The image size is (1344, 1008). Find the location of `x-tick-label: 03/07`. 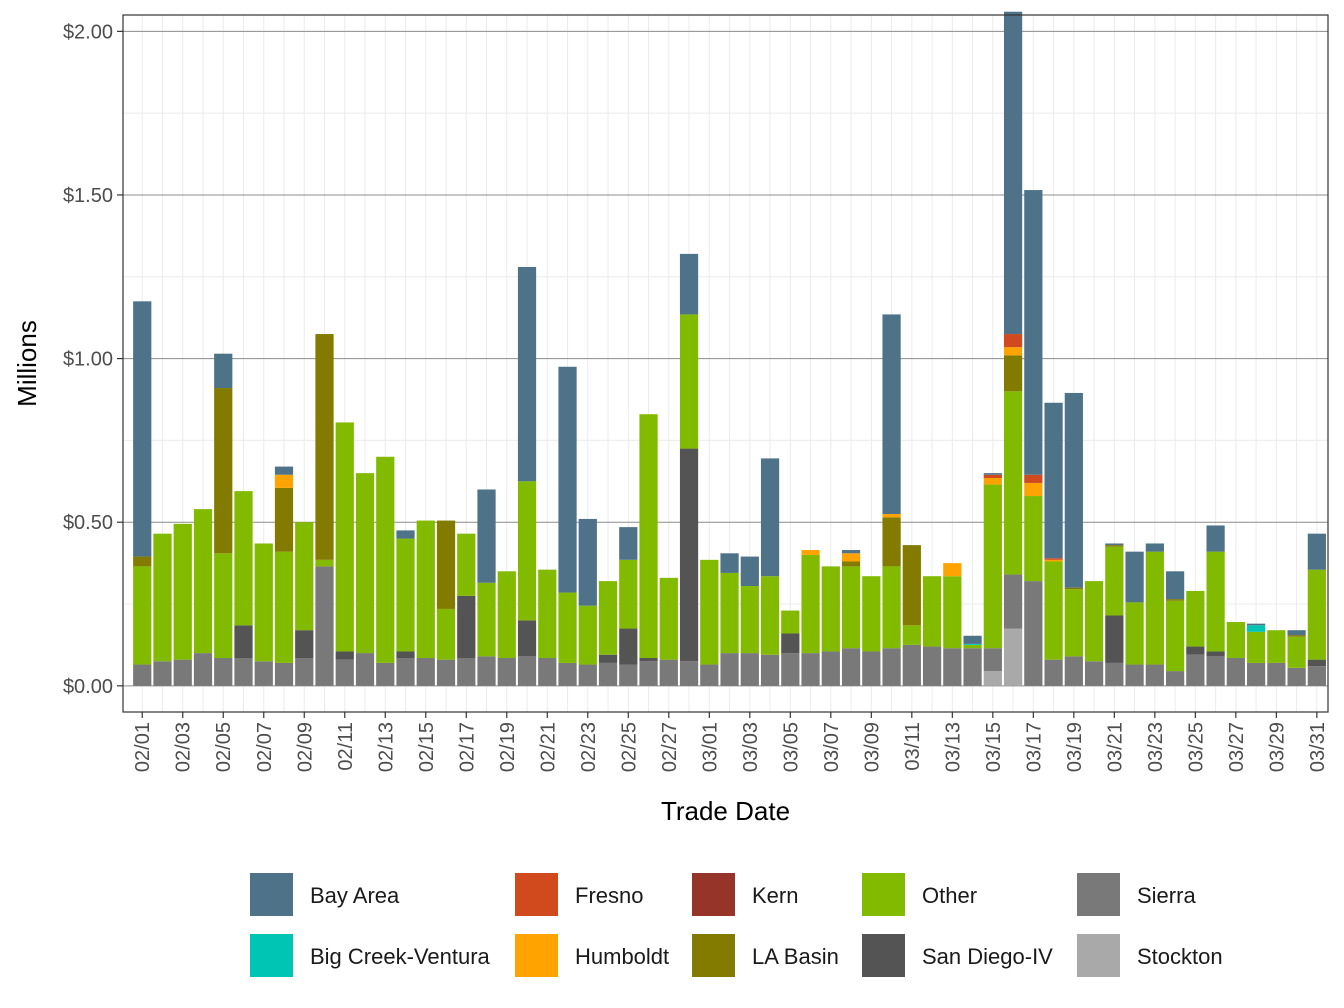

x-tick-label: 03/07 is located at coordinates (832, 747).